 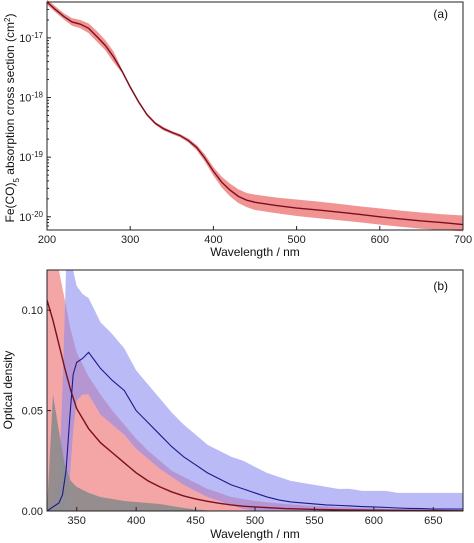 I want to click on panel-b-x-tick-label: 450, so click(x=195, y=521).